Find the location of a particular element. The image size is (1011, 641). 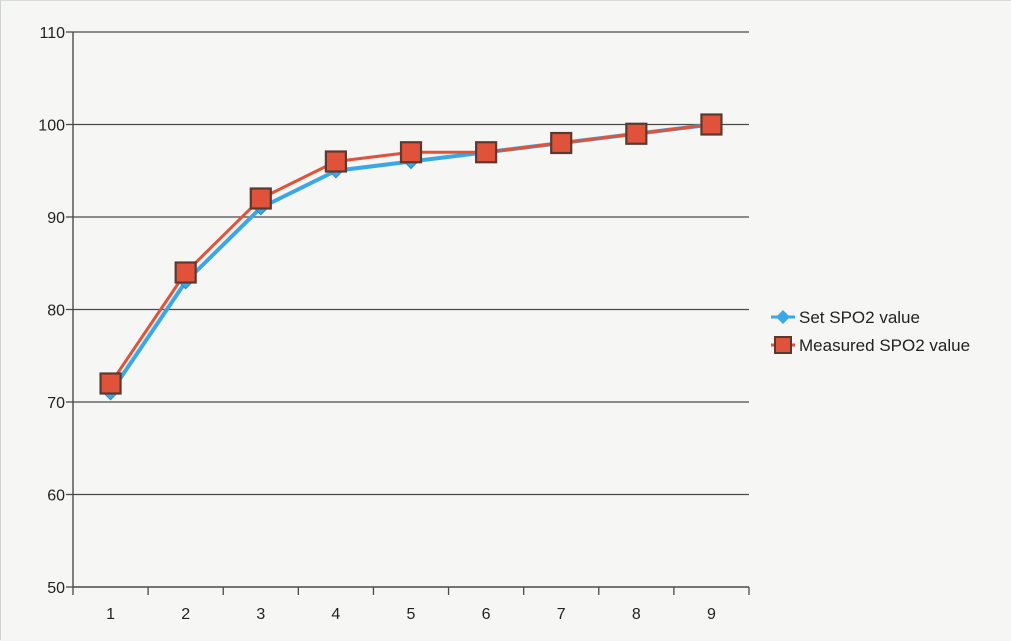

x-axis-tick-labels: 1 2 3 4 5 6 7 8 9 is located at coordinates (411, 614).